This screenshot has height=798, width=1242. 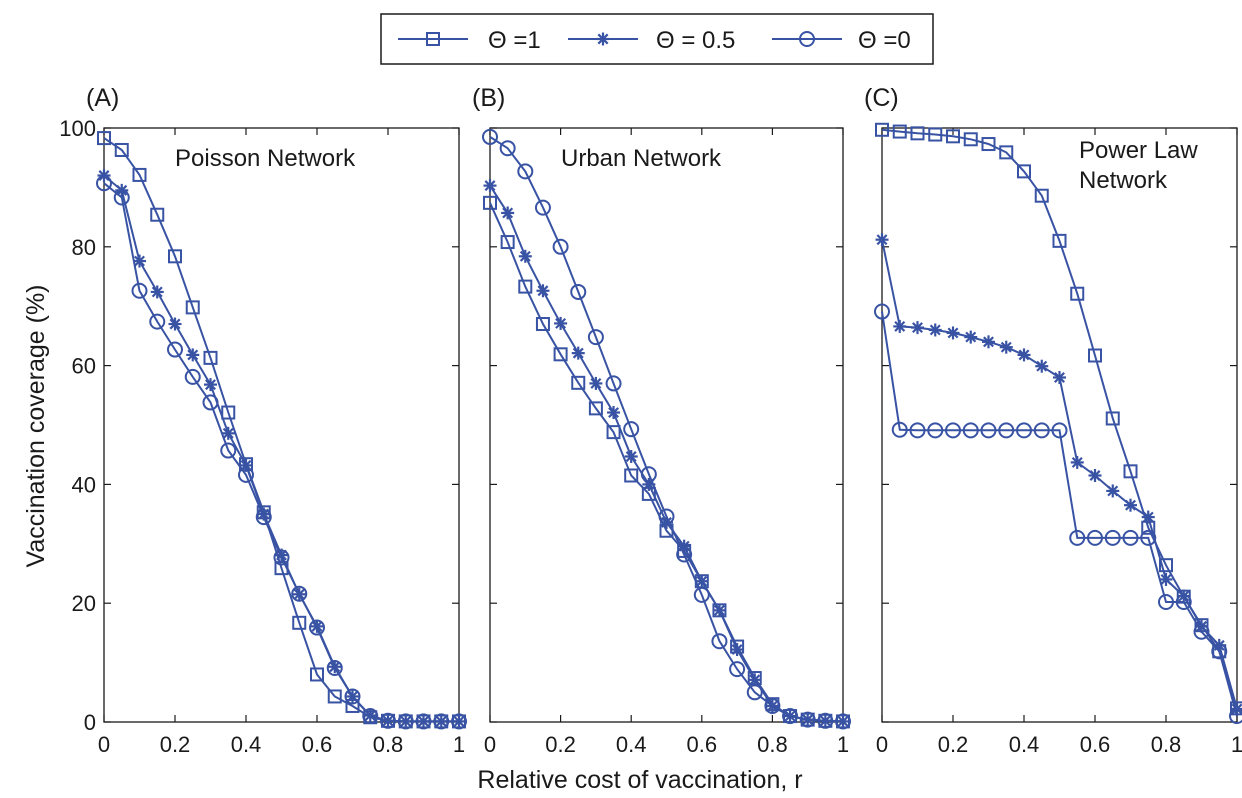 What do you see at coordinates (695, 40) in the screenshot?
I see `legend-label: Θ = 0.5` at bounding box center [695, 40].